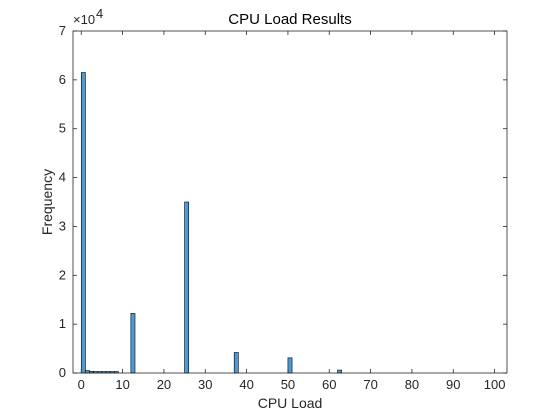 The image size is (560, 420). Describe the element at coordinates (62, 372) in the screenshot. I see `y-tick-label: 0` at that location.